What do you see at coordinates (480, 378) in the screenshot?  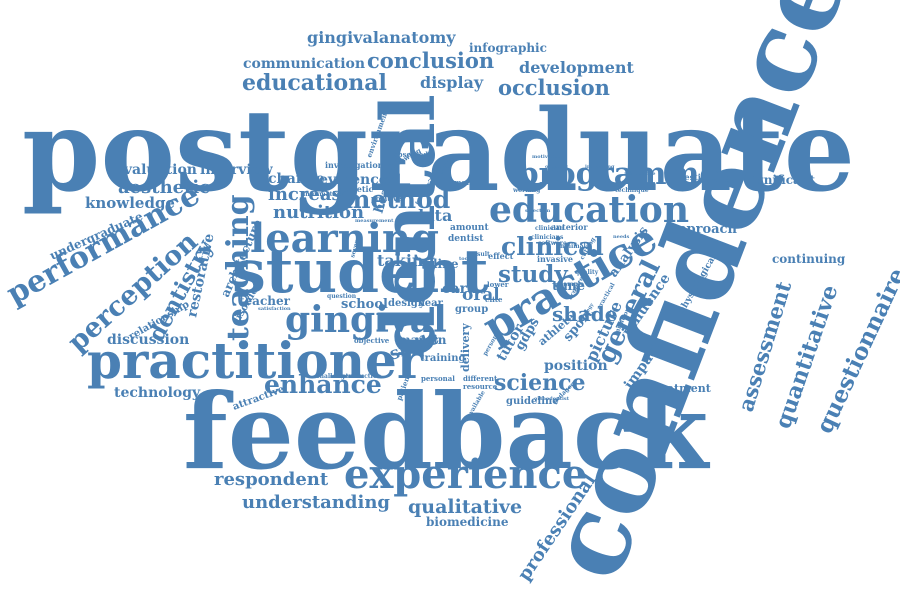 I see `word-different: different` at bounding box center [480, 378].